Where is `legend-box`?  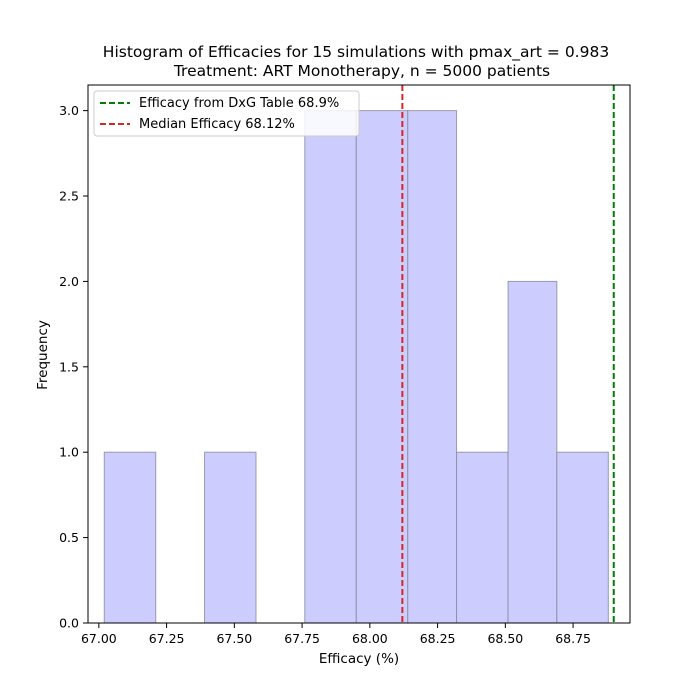
legend-box is located at coordinates (226, 113).